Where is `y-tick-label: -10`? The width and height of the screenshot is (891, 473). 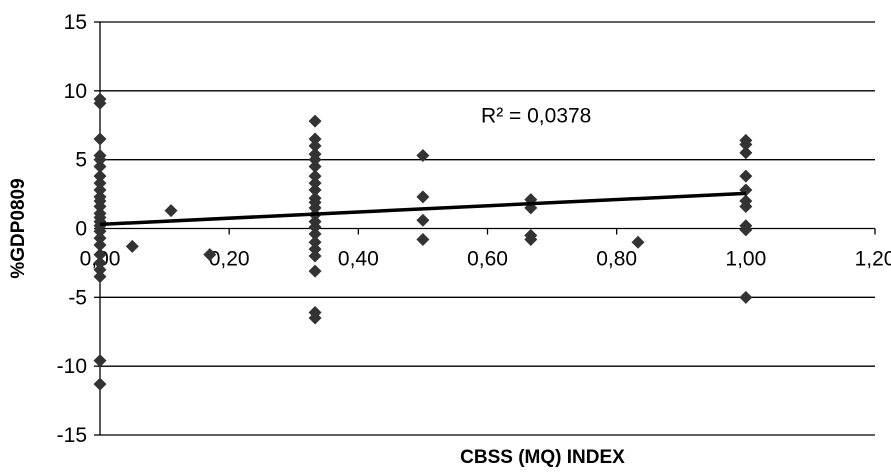
y-tick-label: -10 is located at coordinates (72, 366).